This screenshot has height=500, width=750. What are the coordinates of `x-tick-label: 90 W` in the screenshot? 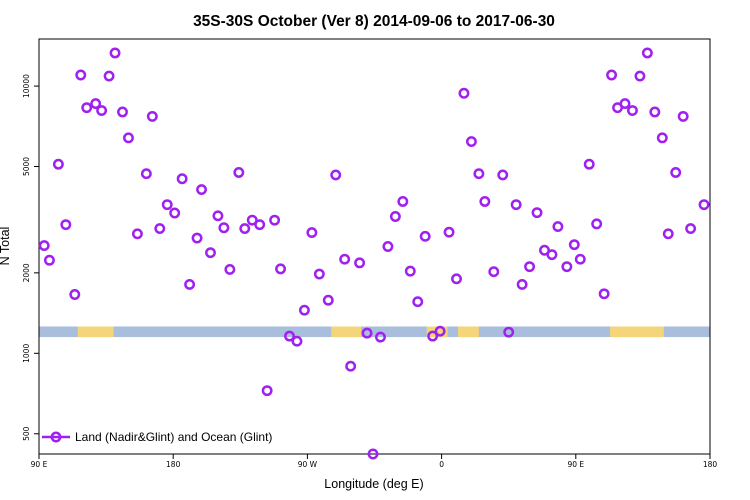 It's located at (308, 464).